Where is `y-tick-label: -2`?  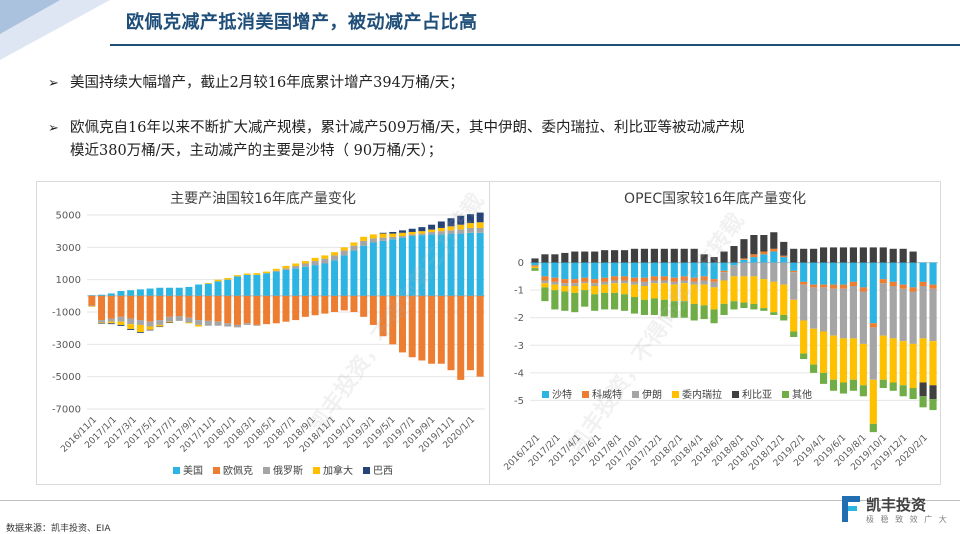
y-tick-label: -2 is located at coordinates (519, 318).